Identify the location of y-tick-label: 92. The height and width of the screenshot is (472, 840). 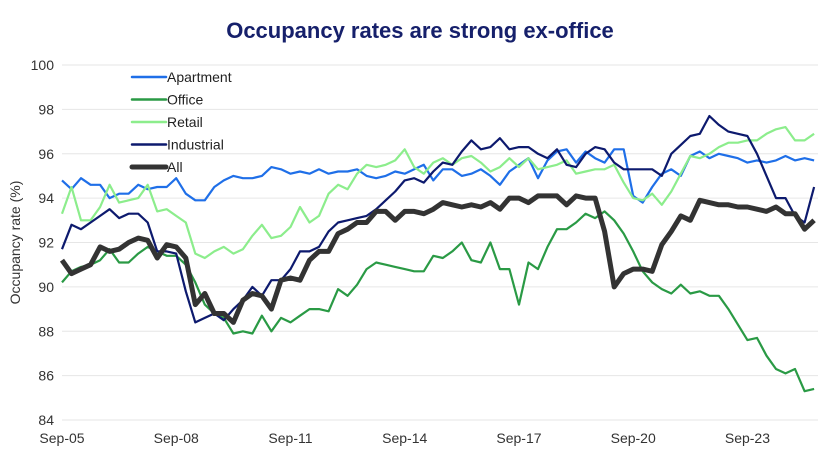
(46, 243).